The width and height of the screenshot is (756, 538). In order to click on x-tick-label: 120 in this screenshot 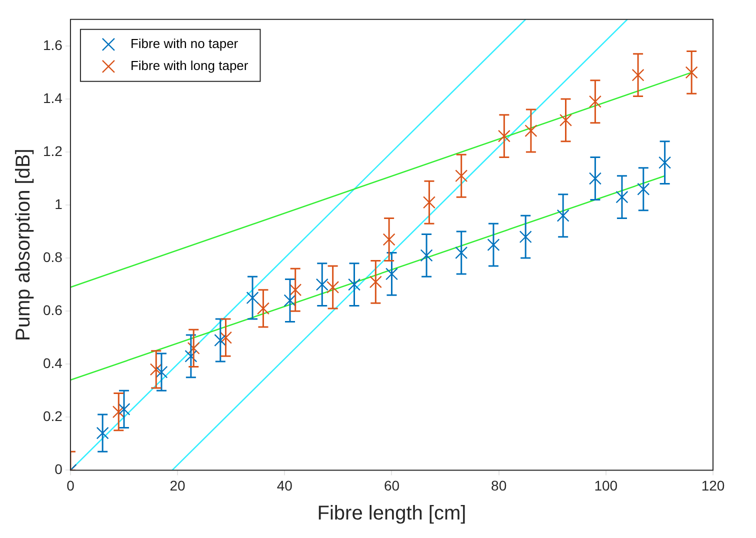, I will do `click(713, 485)`.